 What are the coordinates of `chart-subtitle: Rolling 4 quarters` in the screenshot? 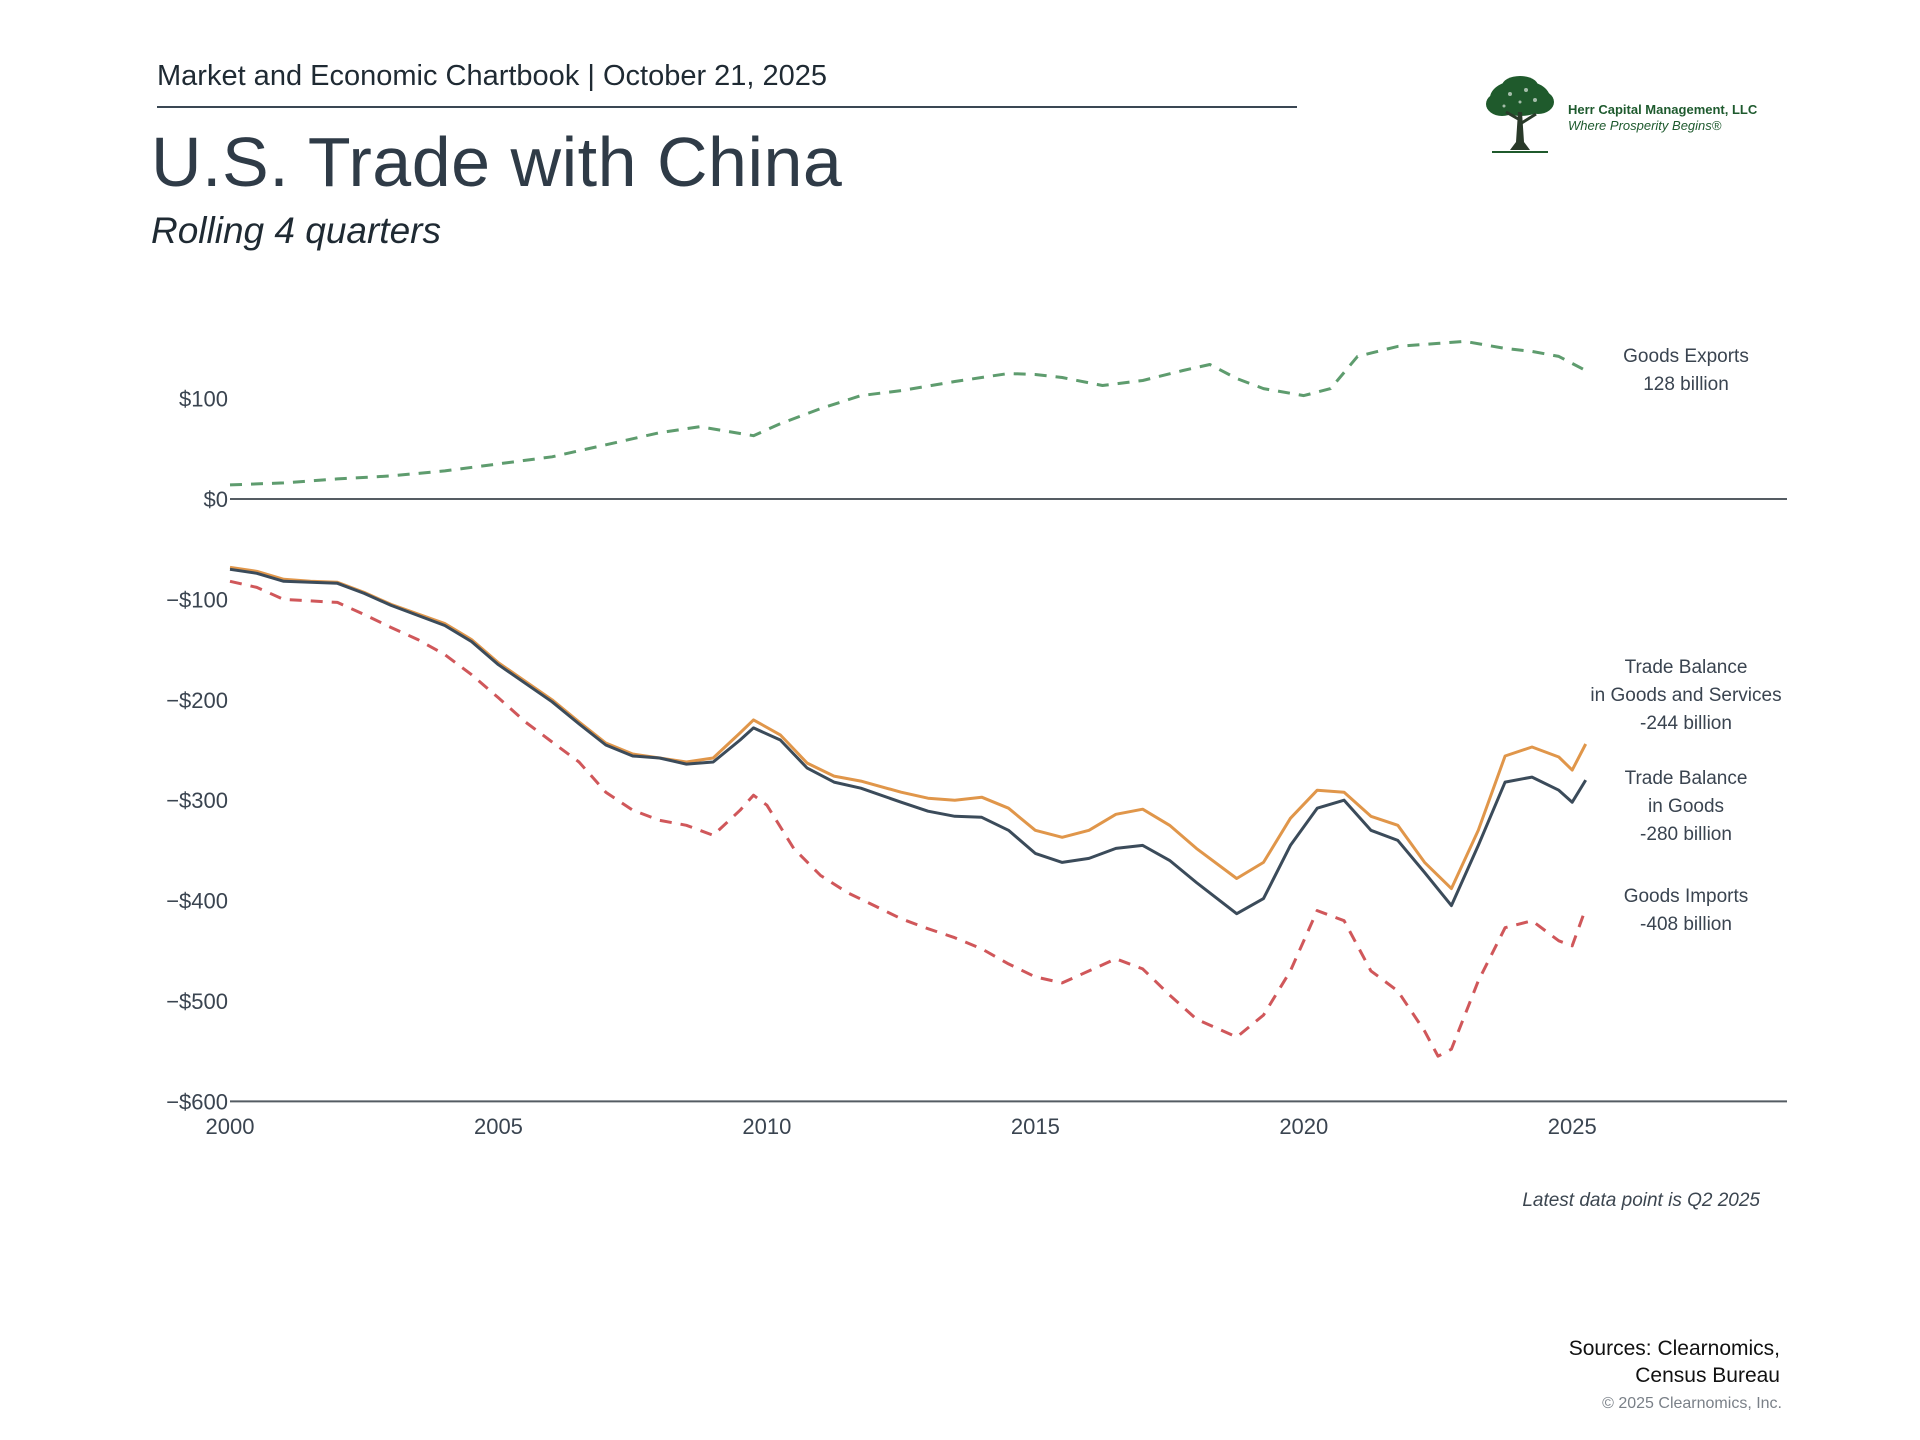 It's located at (296, 230).